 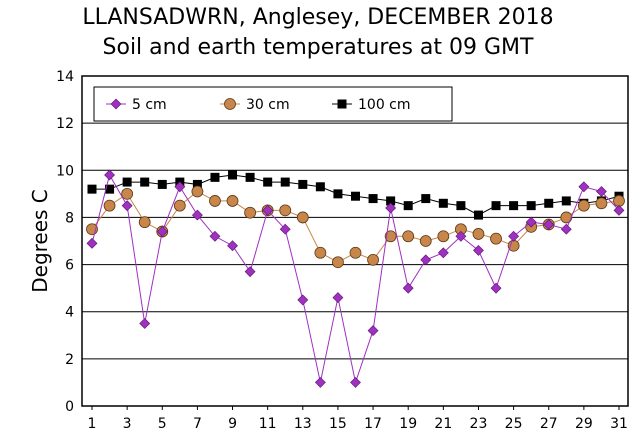 I want to click on x-tick-label: 29, so click(x=584, y=424).